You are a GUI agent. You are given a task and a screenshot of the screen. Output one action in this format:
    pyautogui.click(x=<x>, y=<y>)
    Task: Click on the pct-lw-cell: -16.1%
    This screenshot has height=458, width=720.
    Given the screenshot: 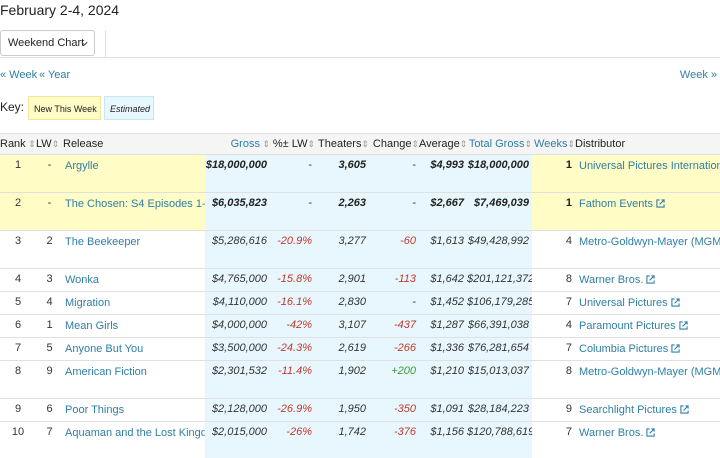 What is the action you would take?
    pyautogui.click(x=292, y=303)
    